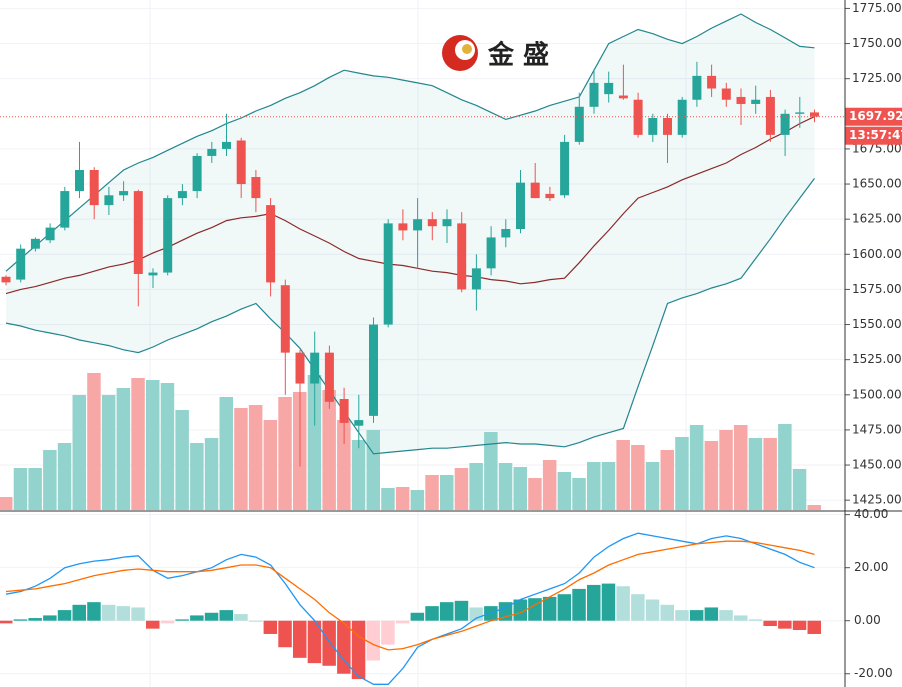 The width and height of the screenshot is (902, 687). I want to click on y-tick-label: 1650.00, so click(877, 184).